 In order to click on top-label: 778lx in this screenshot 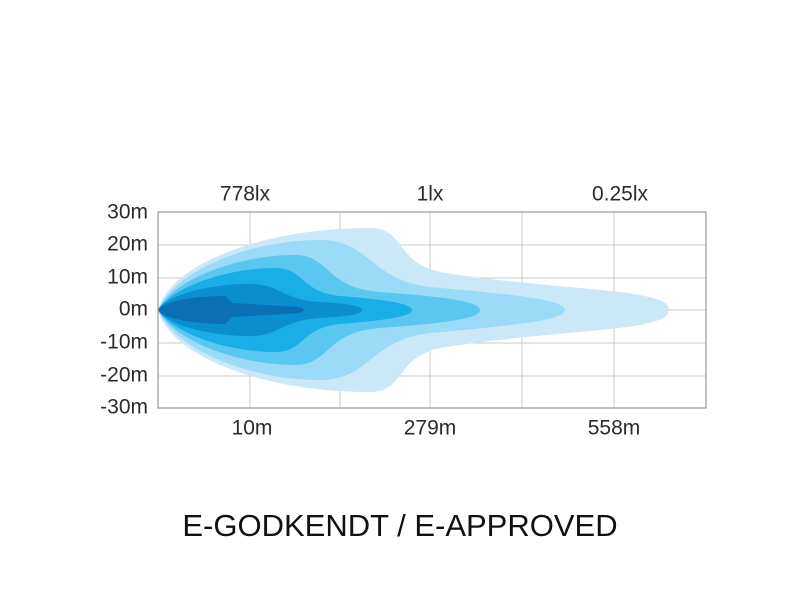, I will do `click(245, 194)`.